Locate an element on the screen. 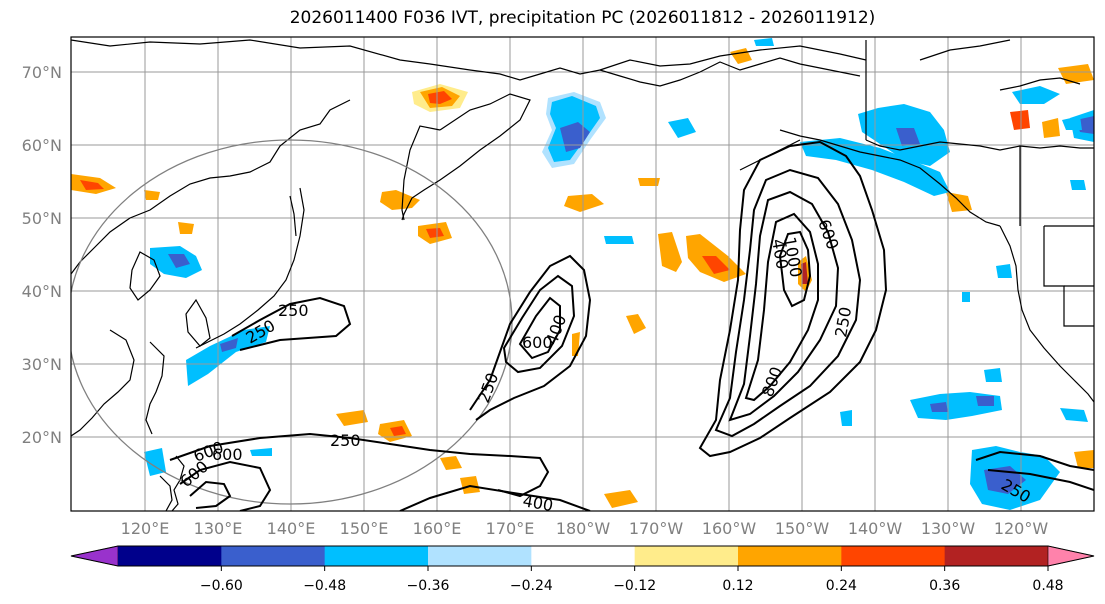  lat-label: 60°N is located at coordinates (42, 145).